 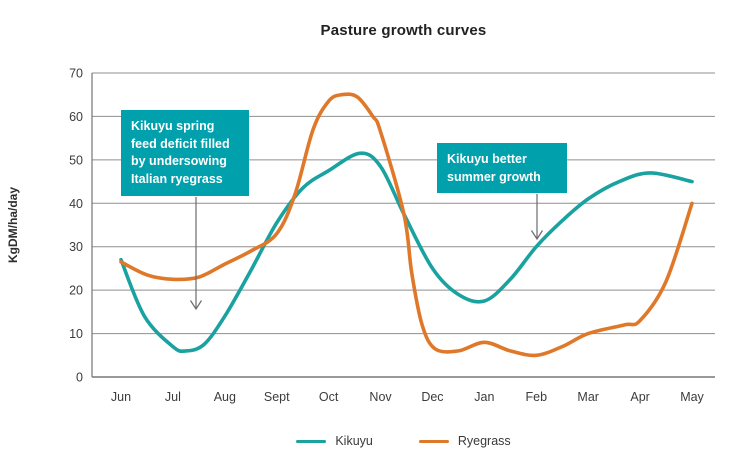 I want to click on x-axis-tick-labels: Jun Jul Aug Sept Oct Nov Dec Jan Feb Mar Apr May, so click(x=408, y=397).